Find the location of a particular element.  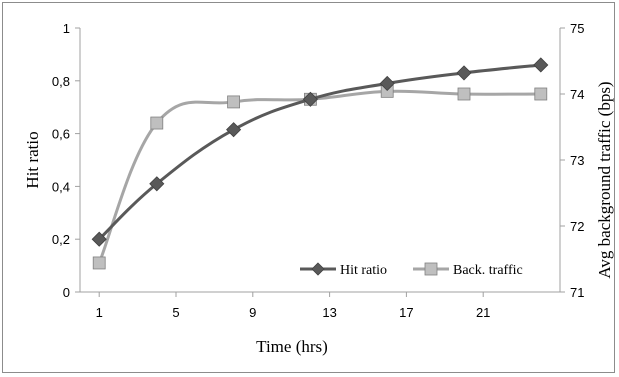

y2-tick-label: 73 is located at coordinates (577, 160).